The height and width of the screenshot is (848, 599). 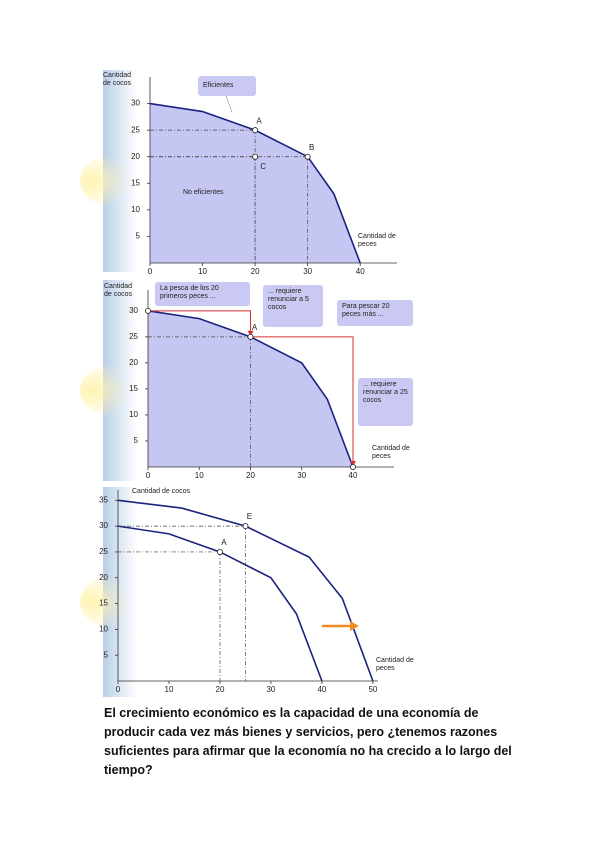 What do you see at coordinates (263, 166) in the screenshot?
I see `point-label: C` at bounding box center [263, 166].